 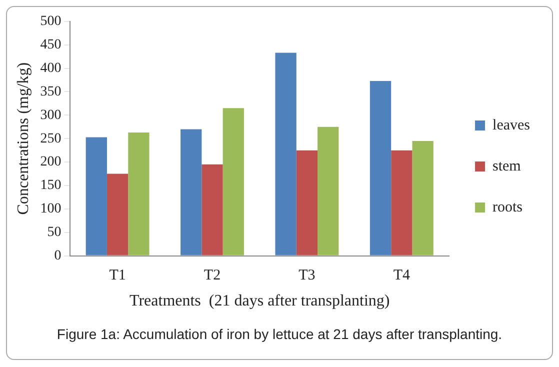 What do you see at coordinates (51, 115) in the screenshot?
I see `y-tick-label: 300` at bounding box center [51, 115].